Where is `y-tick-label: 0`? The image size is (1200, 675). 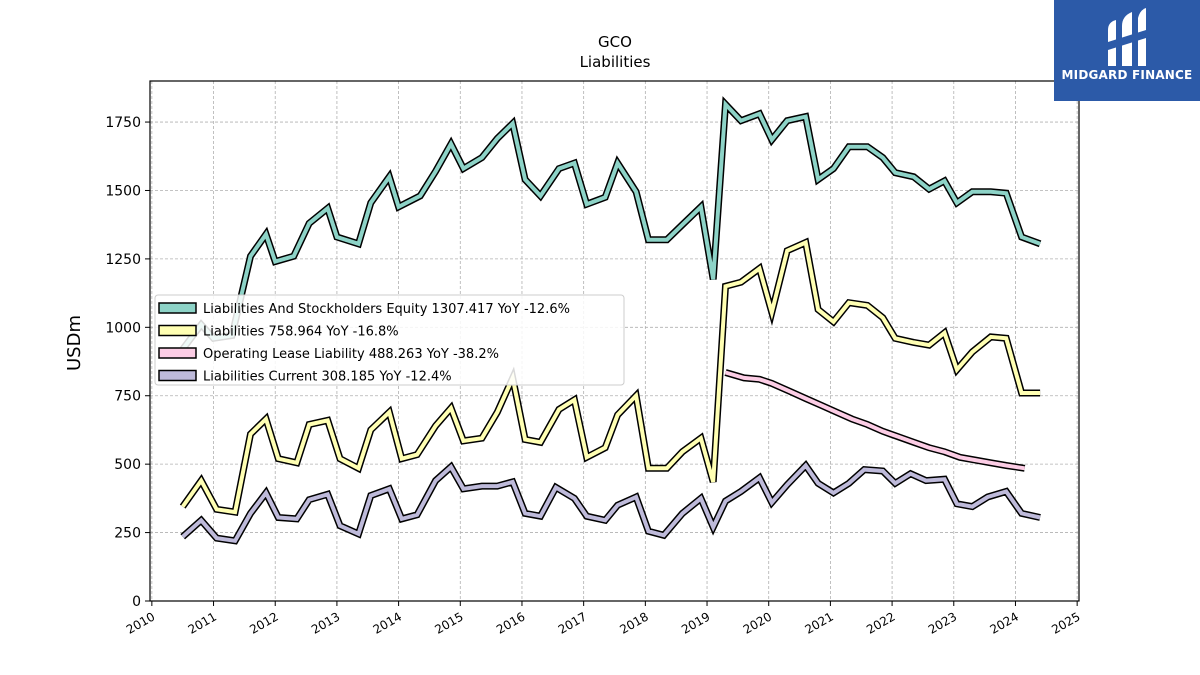 y-tick-label: 0 is located at coordinates (136, 602).